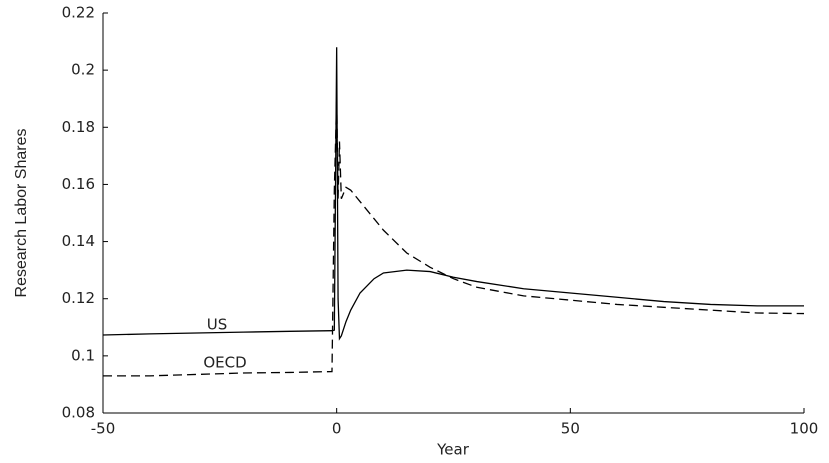 Image resolution: width=829 pixels, height=463 pixels. What do you see at coordinates (83, 70) in the screenshot?
I see `y-tick-label: 0.2` at bounding box center [83, 70].